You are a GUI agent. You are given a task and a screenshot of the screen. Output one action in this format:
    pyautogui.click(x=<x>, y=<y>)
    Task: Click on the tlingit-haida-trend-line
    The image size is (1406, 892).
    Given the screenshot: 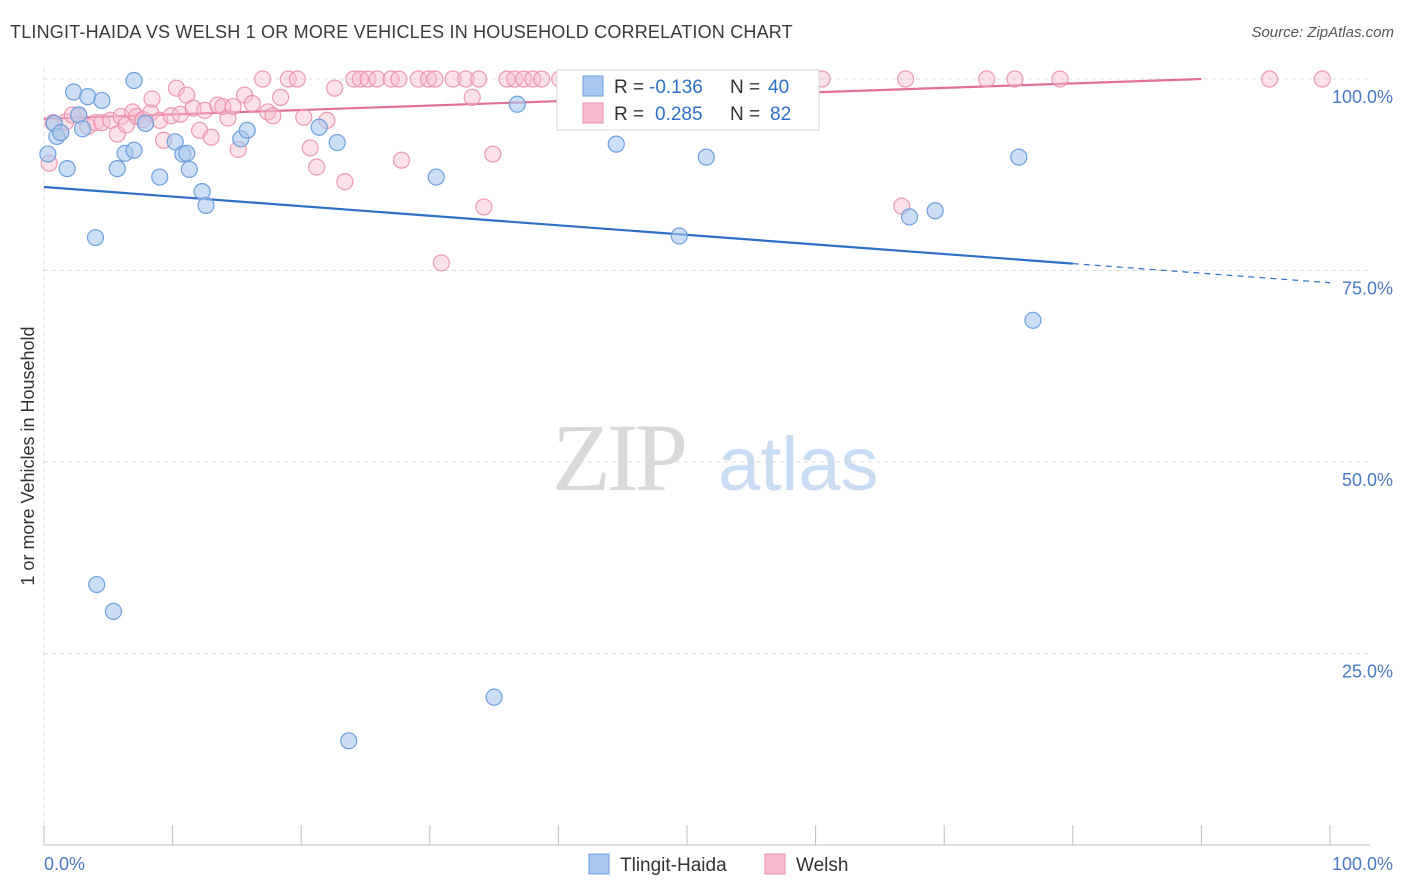 What is the action you would take?
    pyautogui.click(x=558, y=225)
    